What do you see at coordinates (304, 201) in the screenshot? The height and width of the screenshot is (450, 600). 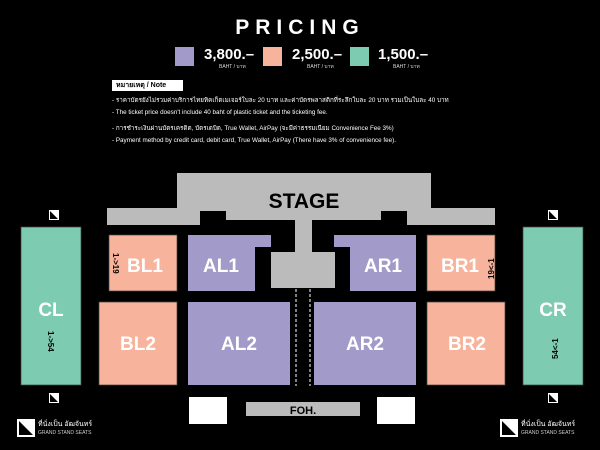 I see `stage-label: STAGE` at bounding box center [304, 201].